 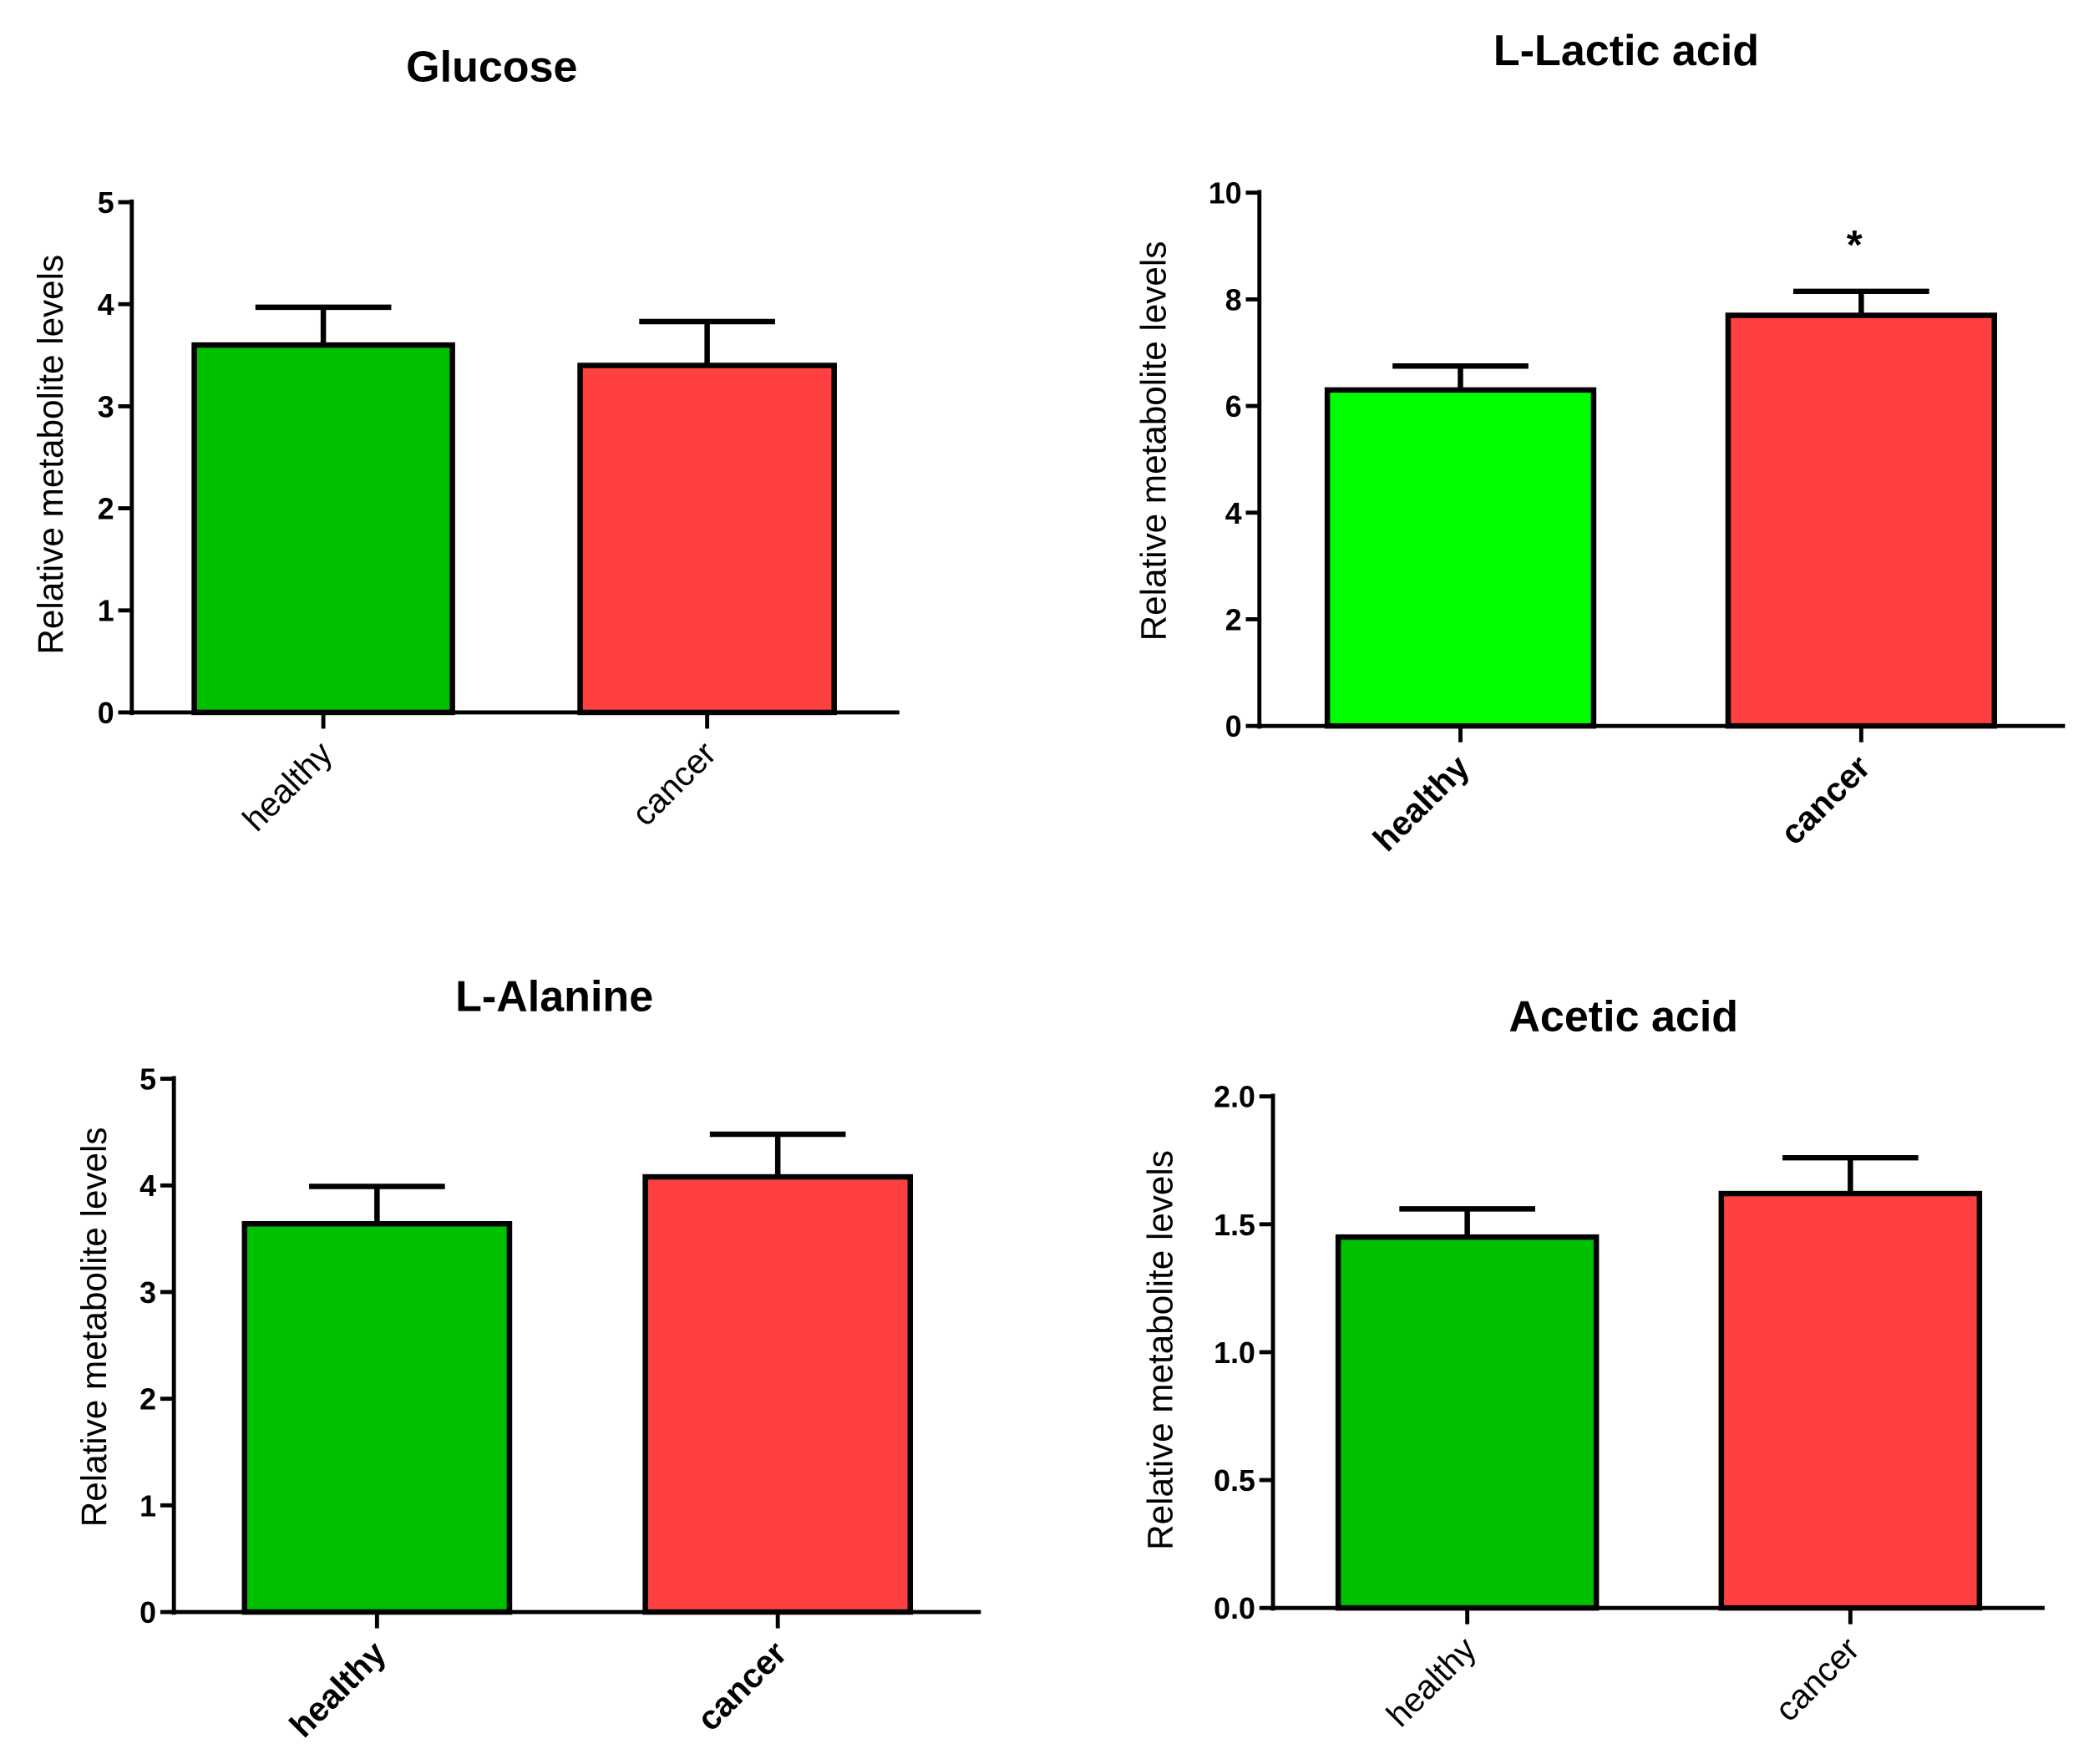 I want to click on chart-title: Acetic acid, so click(x=1623, y=1017).